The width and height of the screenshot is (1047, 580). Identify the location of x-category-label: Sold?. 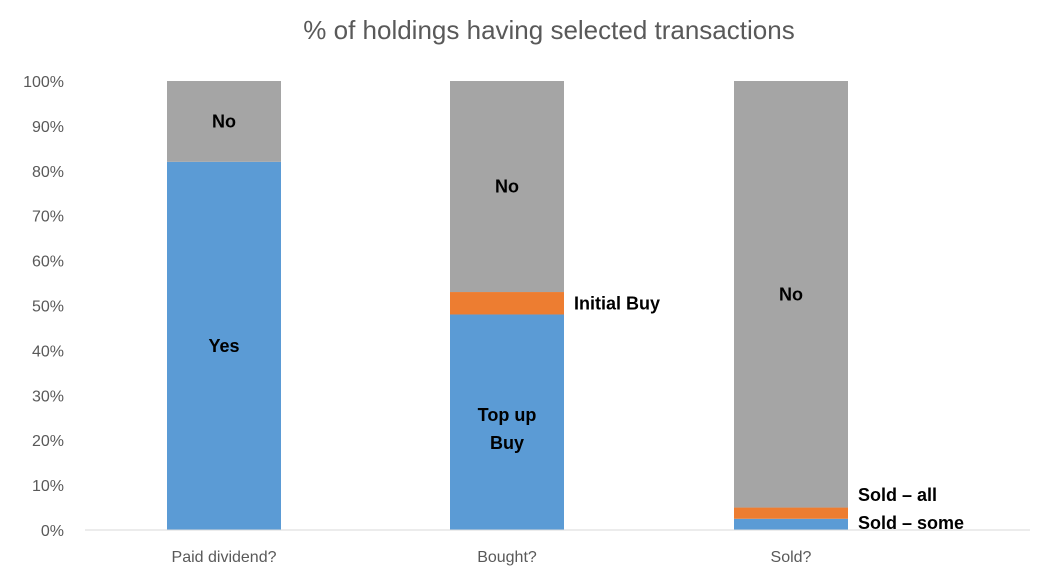
(791, 557).